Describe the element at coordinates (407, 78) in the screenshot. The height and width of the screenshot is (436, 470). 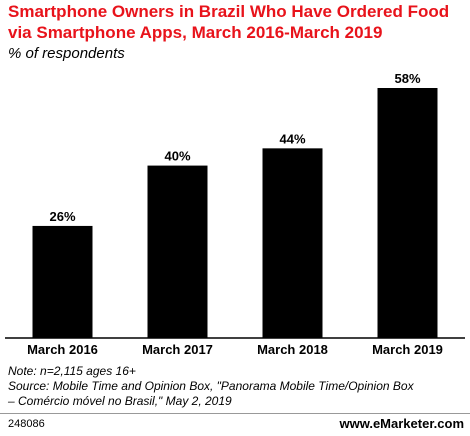
I see `data-label: 58%` at that location.